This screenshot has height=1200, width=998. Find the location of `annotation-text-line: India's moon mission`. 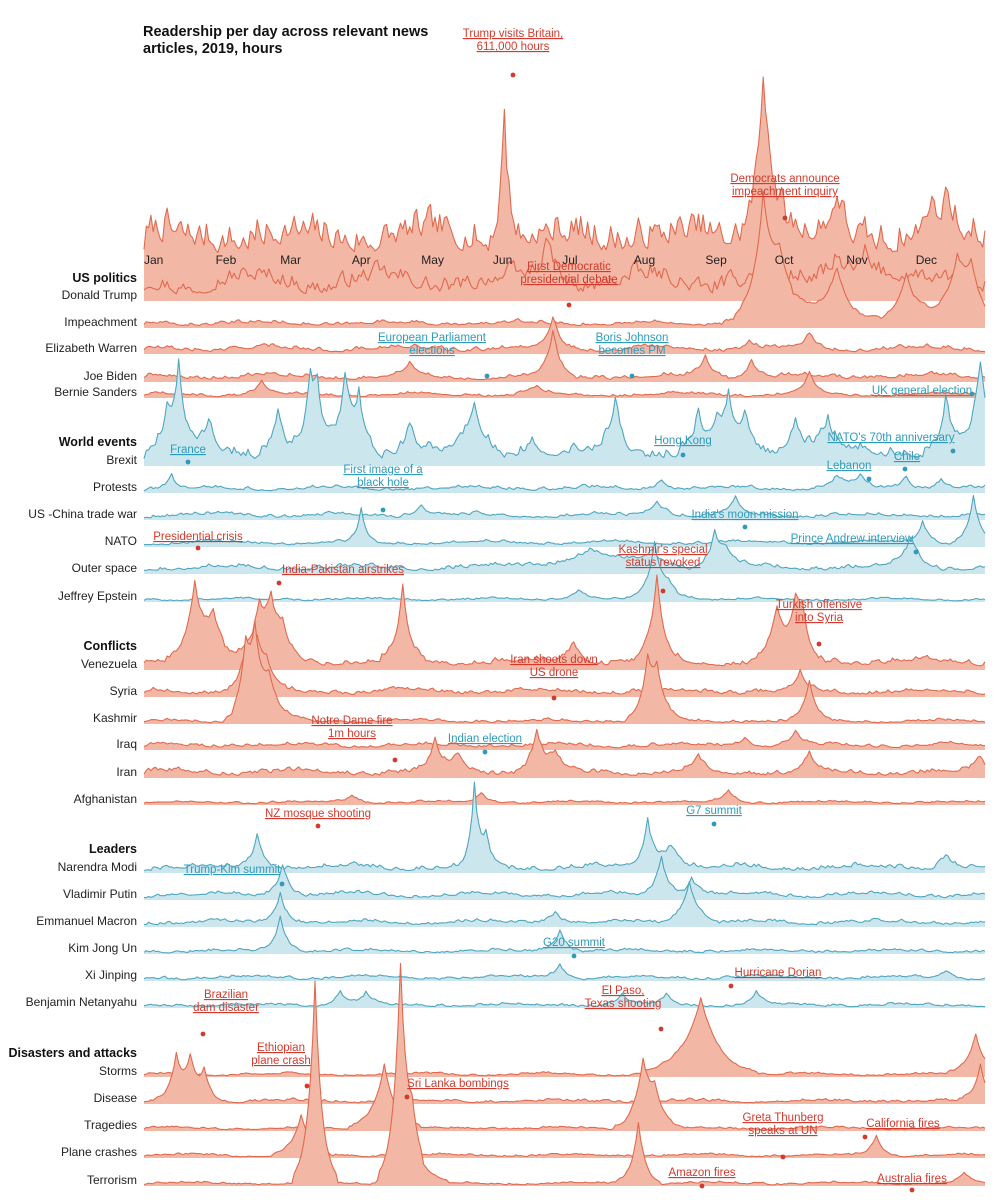

annotation-text-line: India's moon mission is located at coordinates (744, 515).